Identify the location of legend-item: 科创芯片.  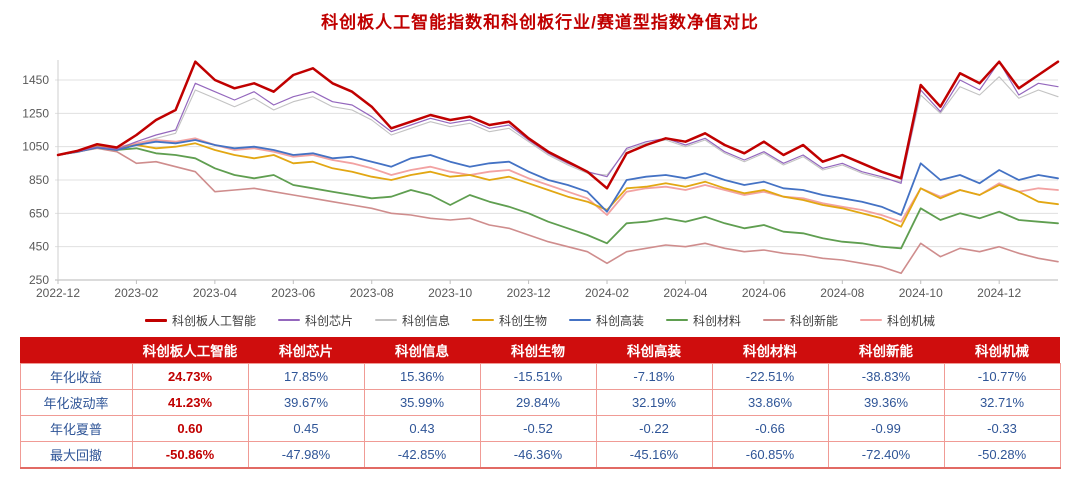
(315, 320).